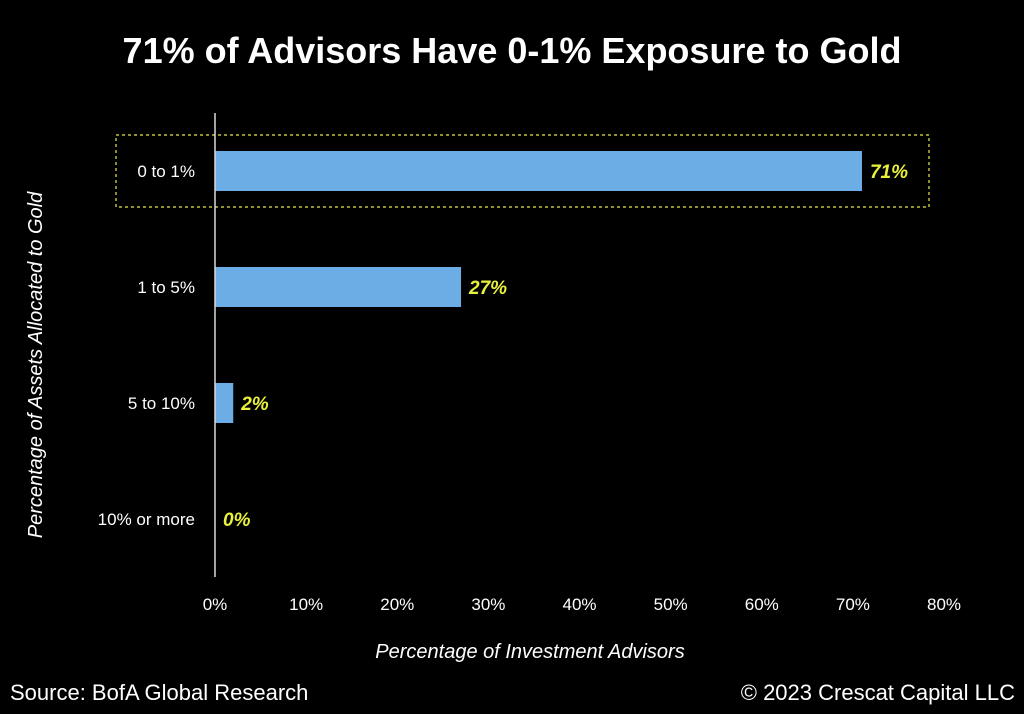 This screenshot has width=1024, height=714. What do you see at coordinates (529, 652) in the screenshot?
I see `x-axis-title: Percentage of Investment Advisors` at bounding box center [529, 652].